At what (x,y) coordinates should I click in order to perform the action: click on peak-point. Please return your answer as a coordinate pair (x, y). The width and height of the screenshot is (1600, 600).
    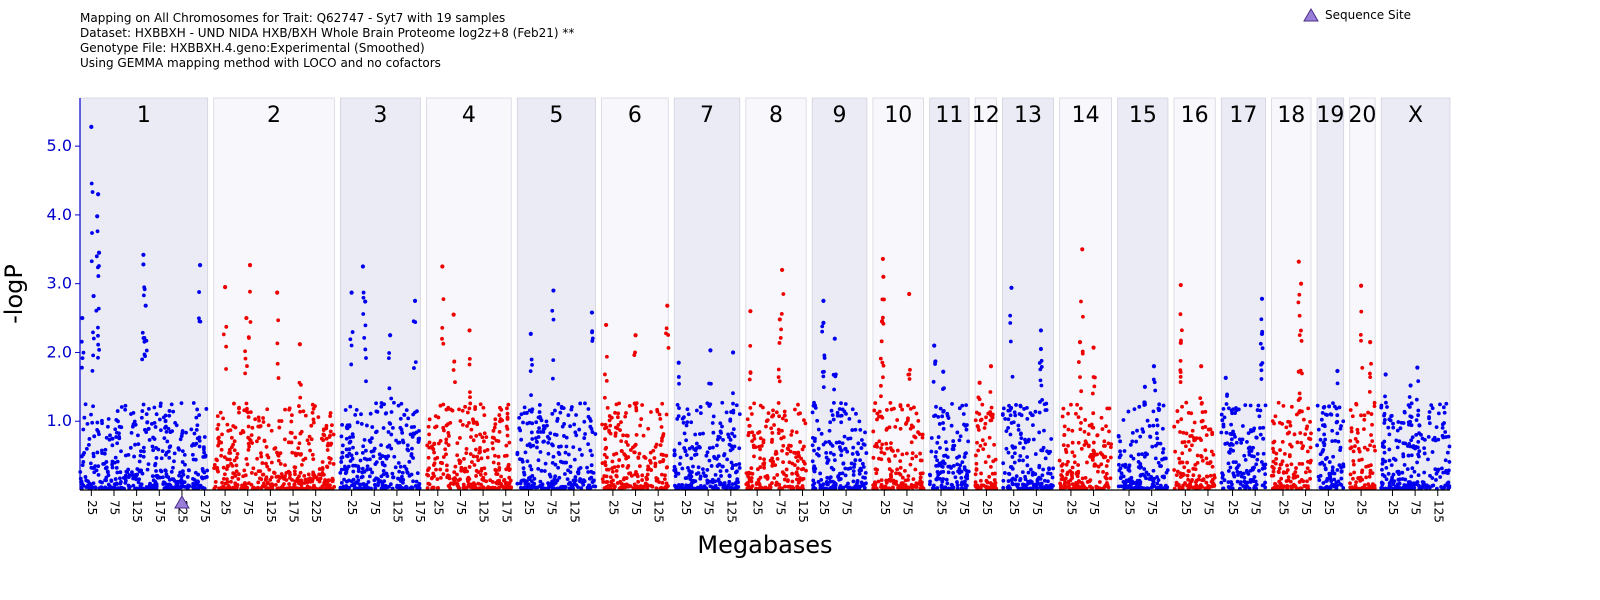
    Looking at the image, I should click on (779, 319).